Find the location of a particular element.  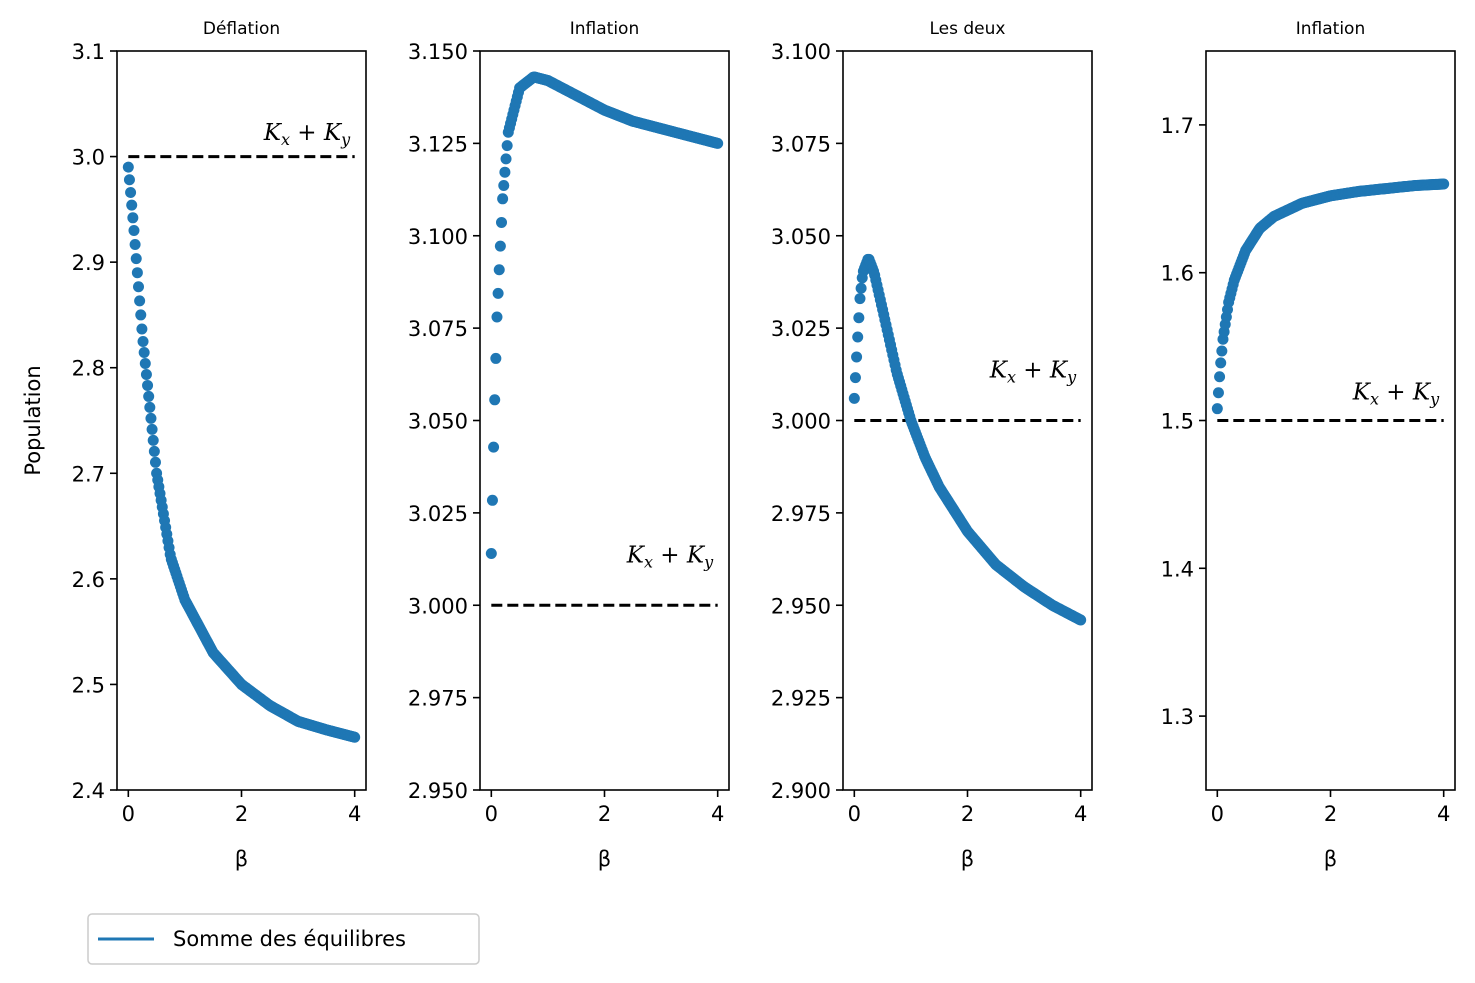

y-tick-label: 3.125 is located at coordinates (438, 144).